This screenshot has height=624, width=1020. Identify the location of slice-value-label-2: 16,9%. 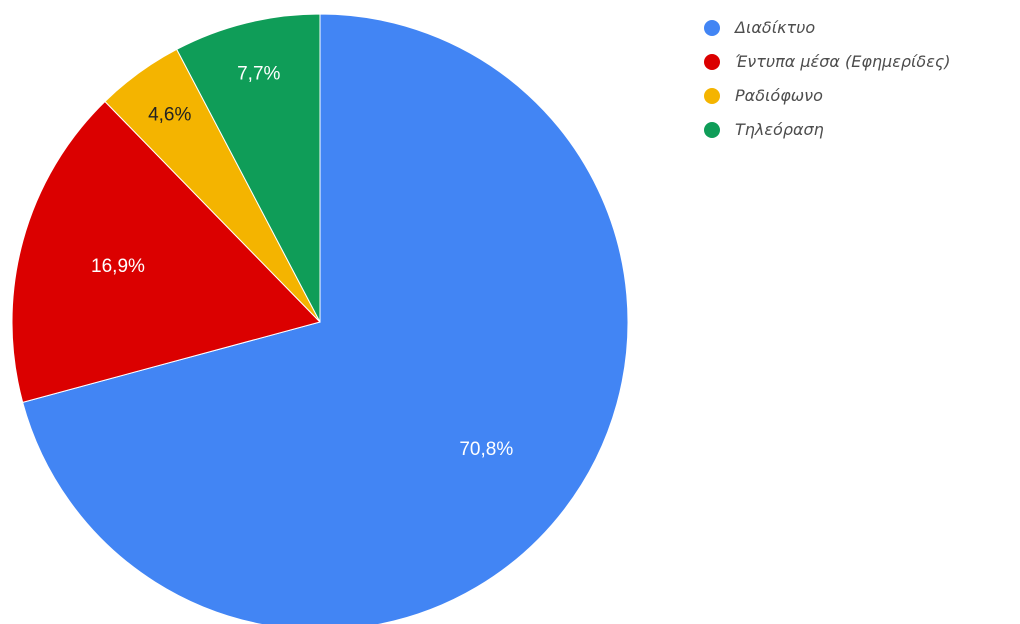
(118, 266).